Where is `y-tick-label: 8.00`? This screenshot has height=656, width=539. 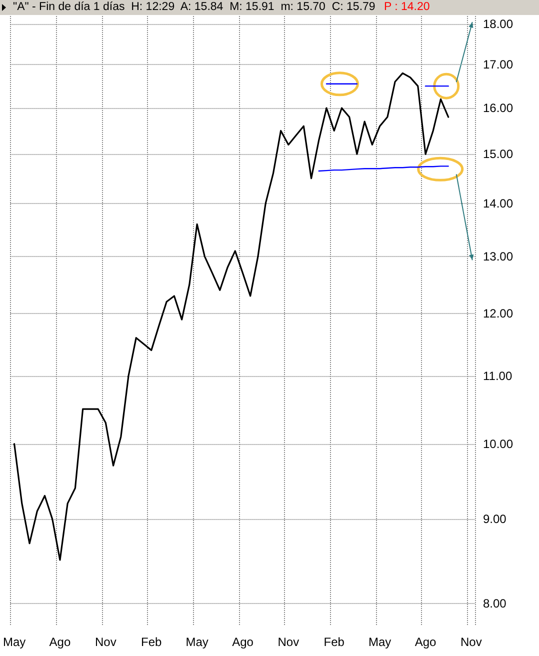 y-tick-label: 8.00 is located at coordinates (495, 603).